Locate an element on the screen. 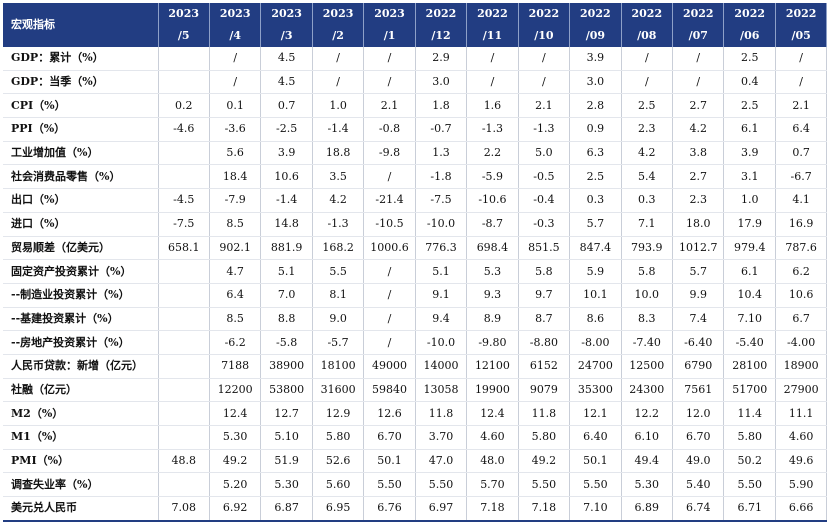  header-period-month: /1 is located at coordinates (389, 35).